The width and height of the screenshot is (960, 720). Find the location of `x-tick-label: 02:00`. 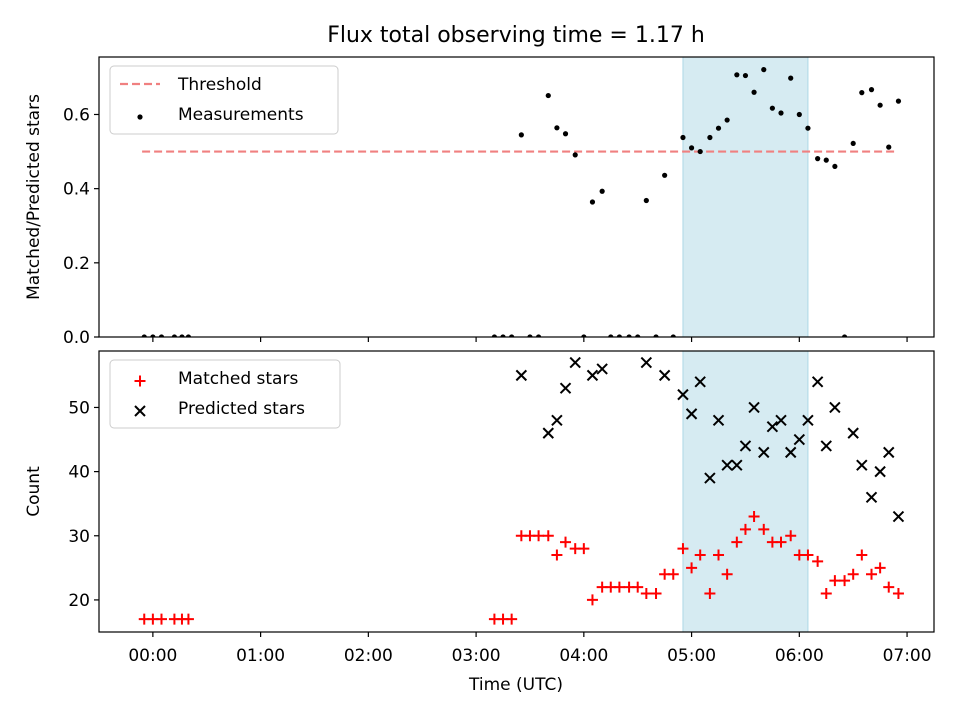

x-tick-label: 02:00 is located at coordinates (368, 656).